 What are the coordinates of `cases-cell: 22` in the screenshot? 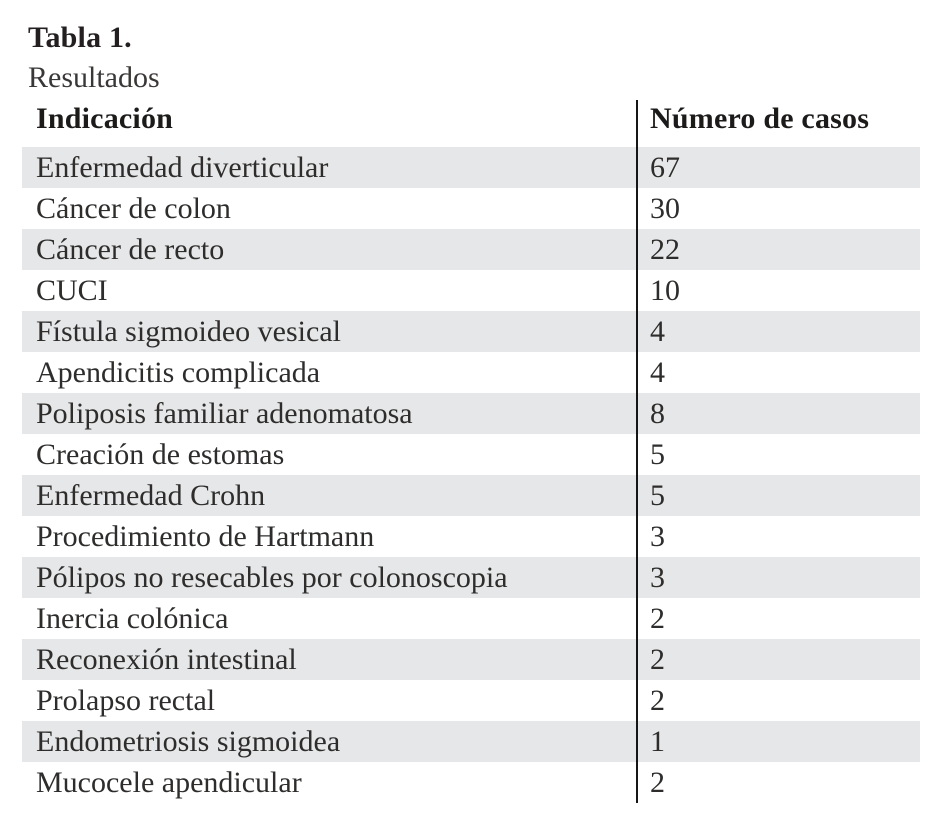 It's located at (778, 249).